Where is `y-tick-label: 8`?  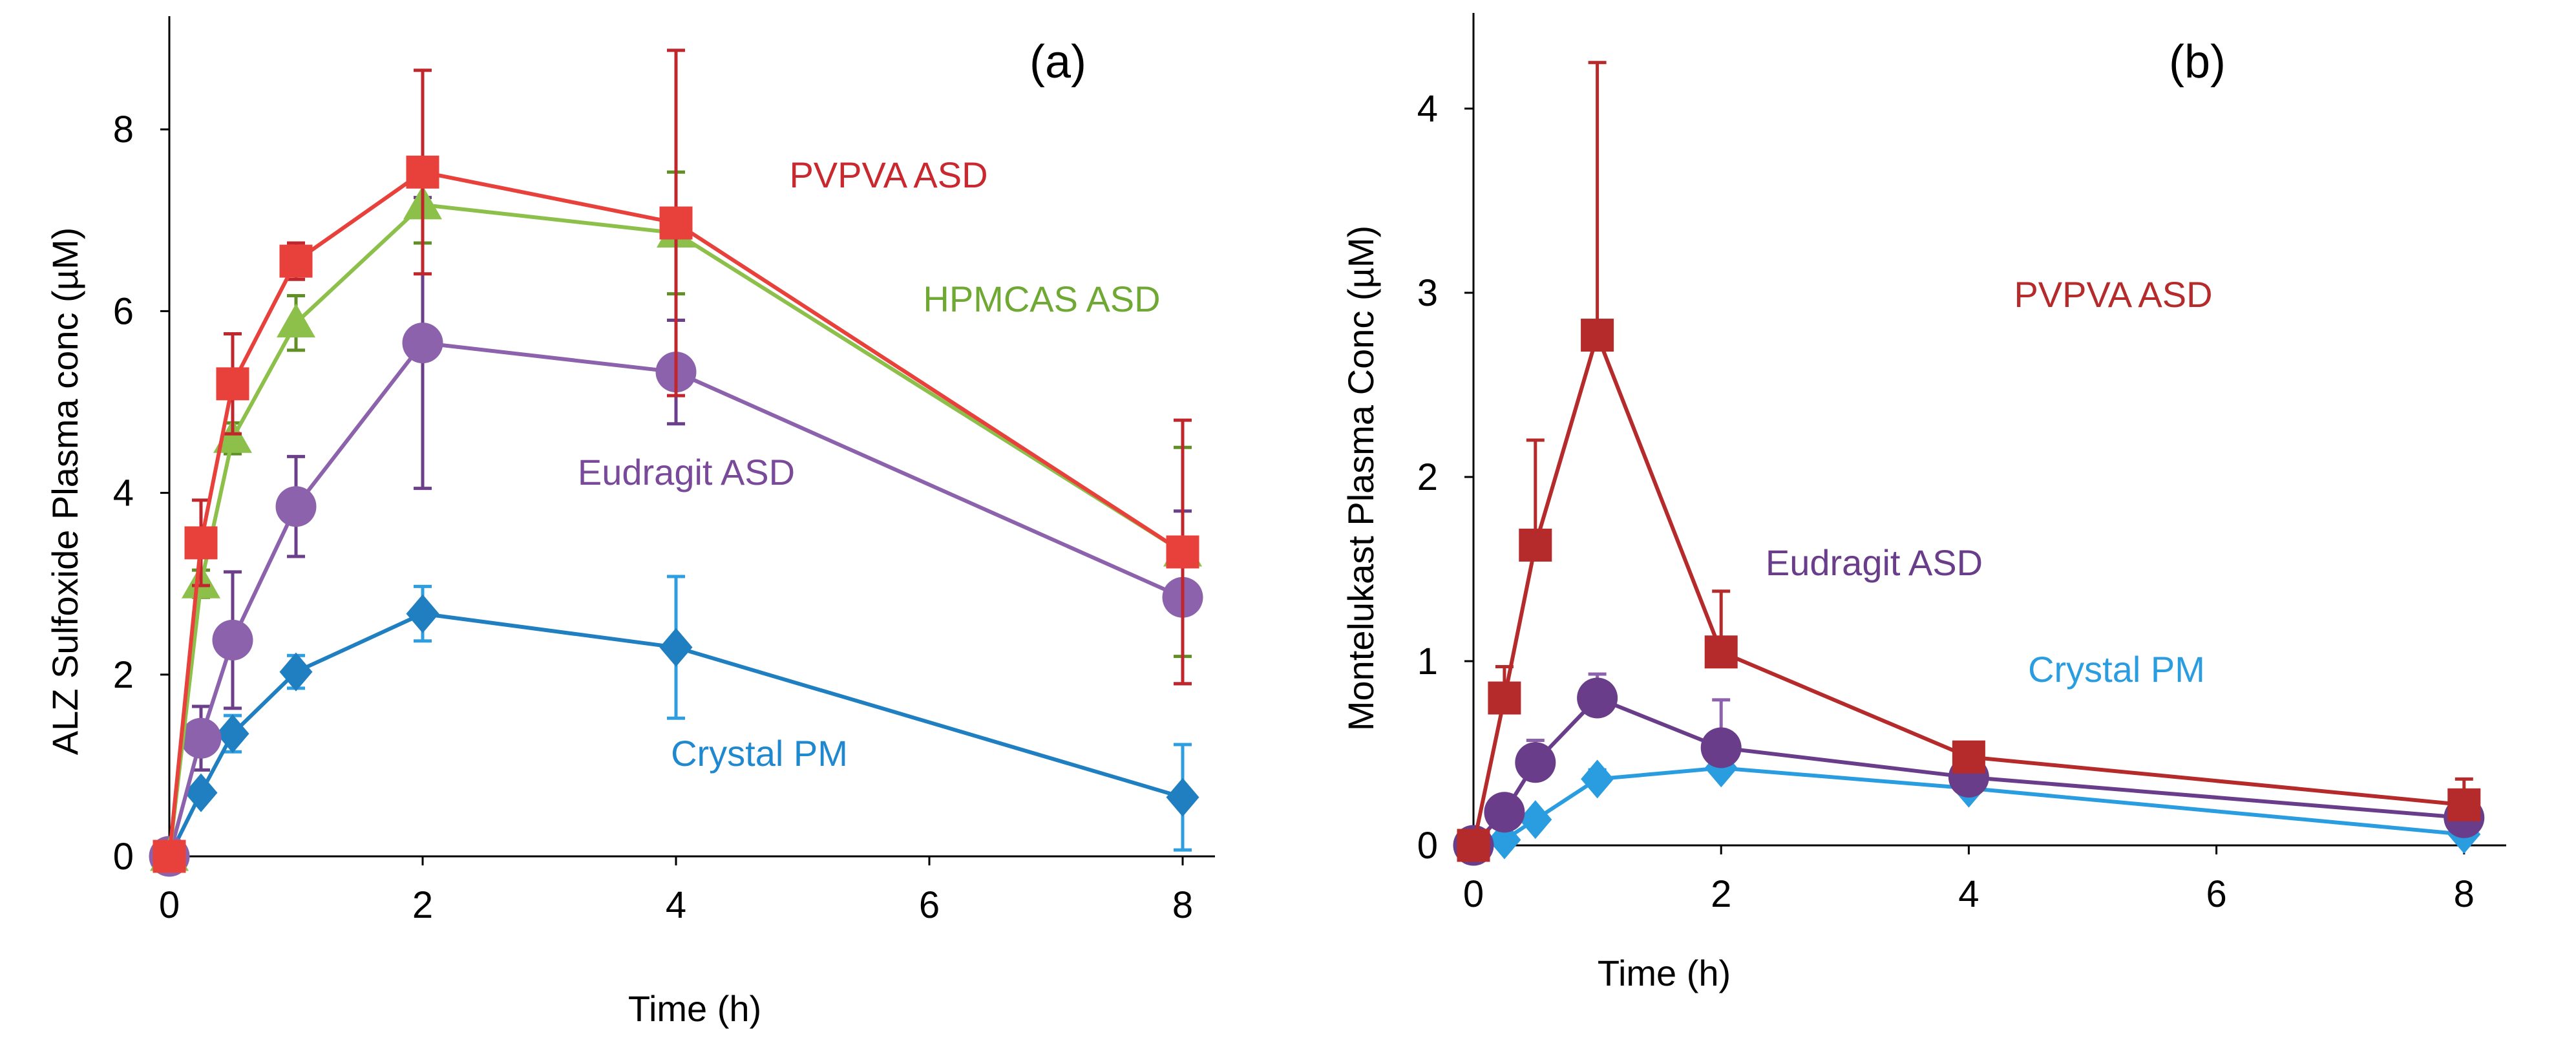
y-tick-label: 8 is located at coordinates (123, 130).